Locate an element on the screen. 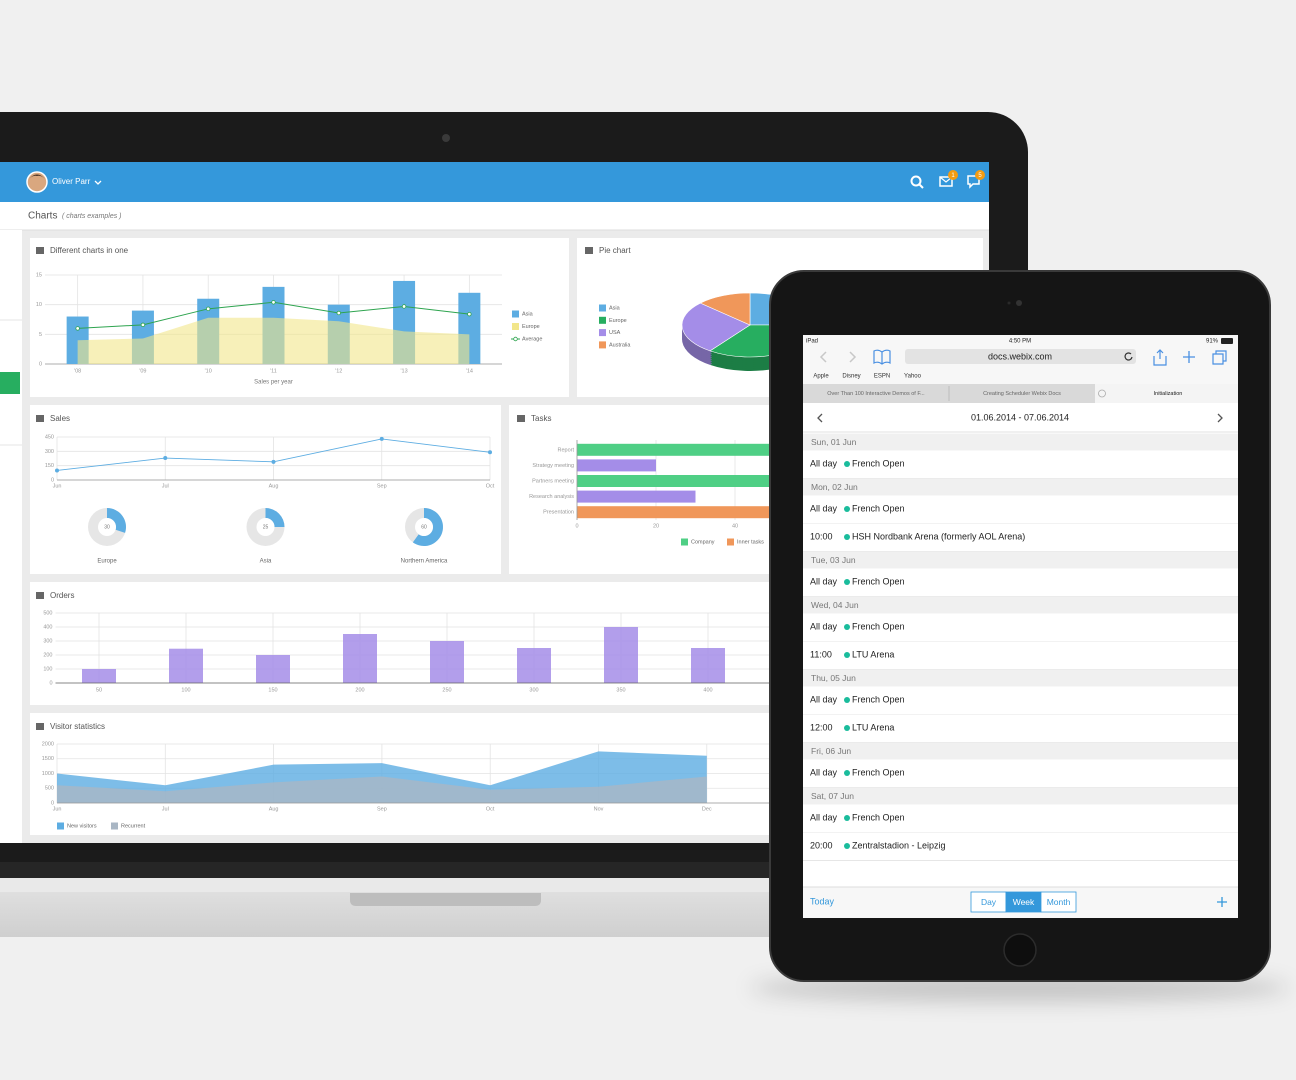 The width and height of the screenshot is (1296, 1080). browser-back is located at coordinates (823, 357).